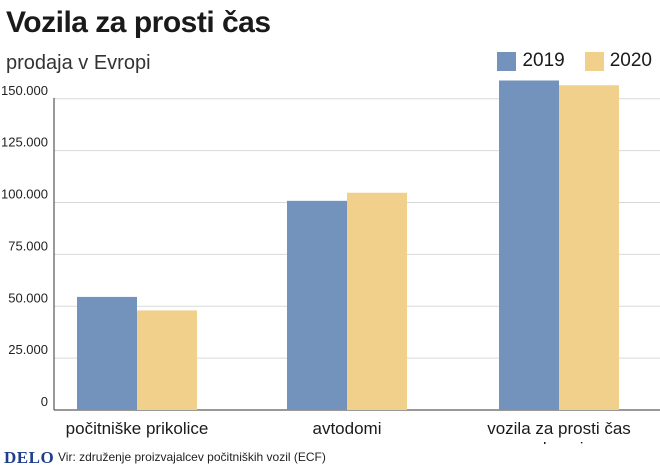 The height and width of the screenshot is (473, 660). What do you see at coordinates (630, 60) in the screenshot?
I see `legend-label-2020: 2020` at bounding box center [630, 60].